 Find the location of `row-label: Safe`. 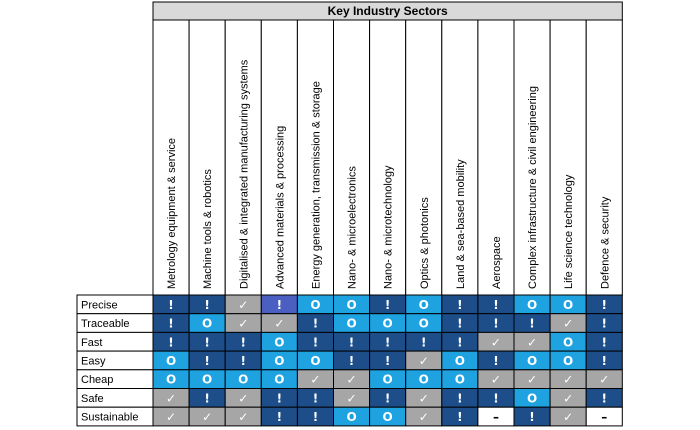

row-label: Safe is located at coordinates (92, 399).